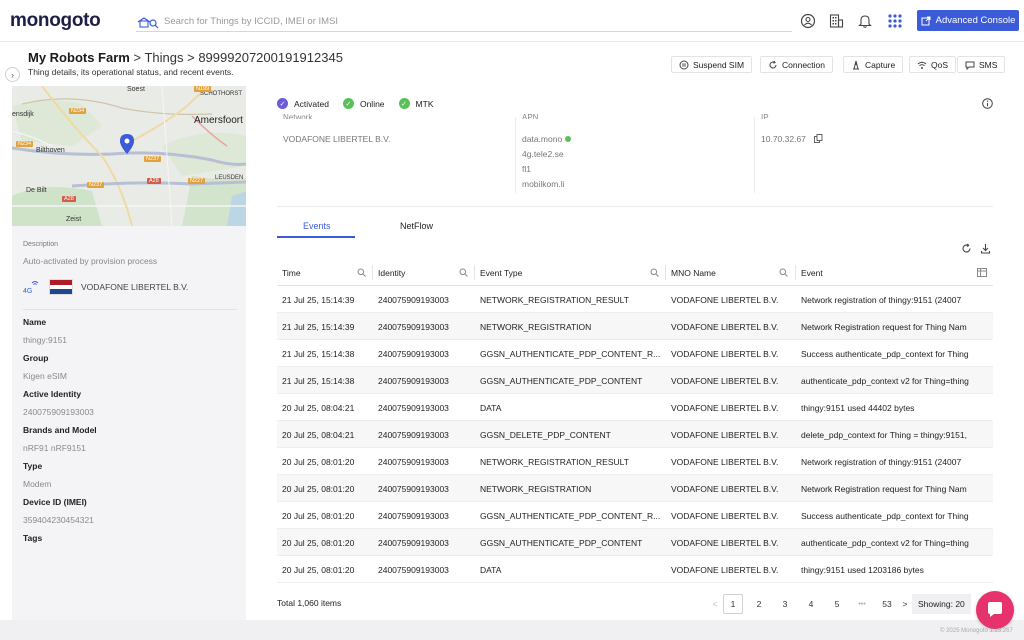  Describe the element at coordinates (785, 604) in the screenshot. I see `page-3-button: 3` at that location.